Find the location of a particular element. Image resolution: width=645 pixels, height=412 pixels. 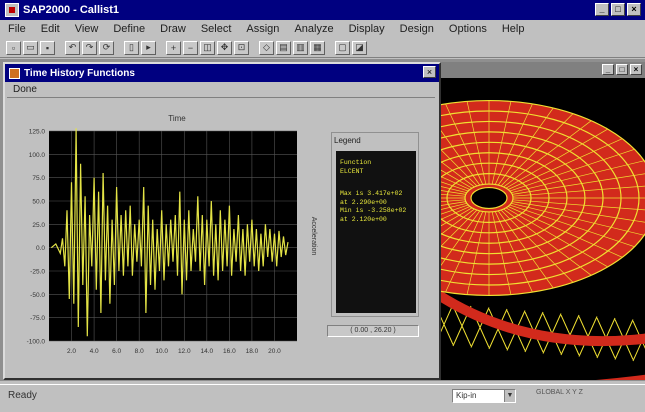

app-icon is located at coordinates (12, 10).